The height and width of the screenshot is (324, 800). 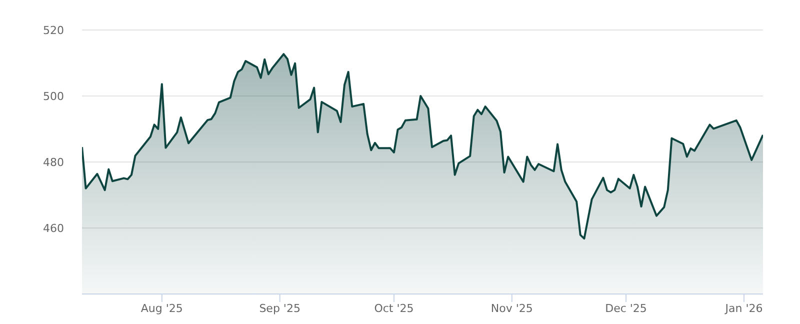 What do you see at coordinates (53, 30) in the screenshot?
I see `y-tick-label: 520` at bounding box center [53, 30].